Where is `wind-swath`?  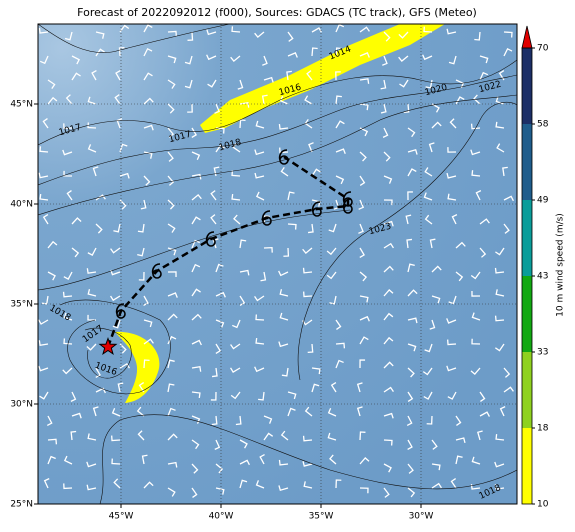
wind-swath is located at coordinates (137, 367).